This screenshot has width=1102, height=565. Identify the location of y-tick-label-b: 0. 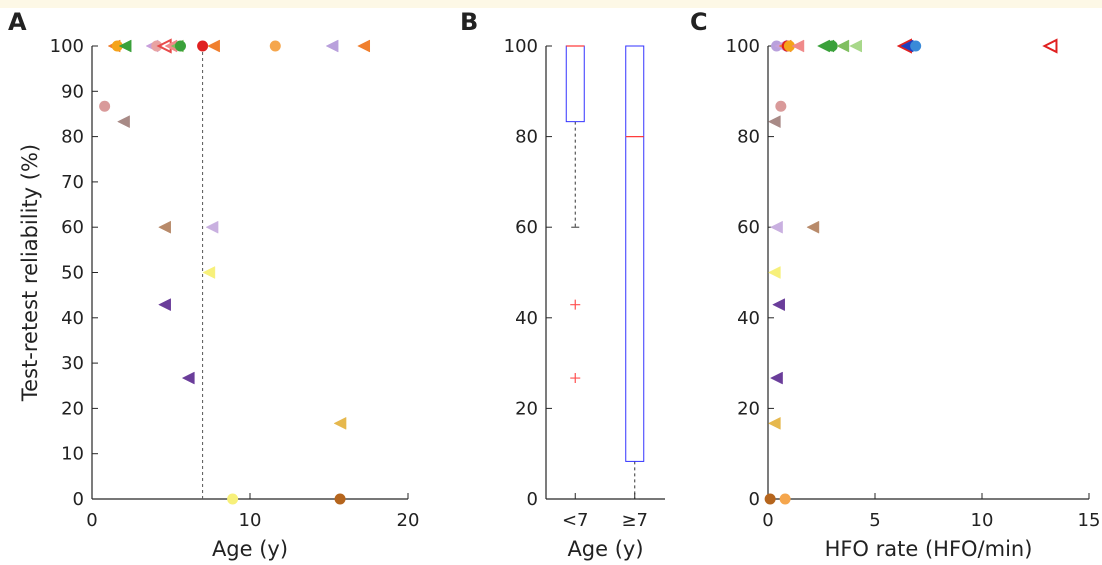
(532, 499).